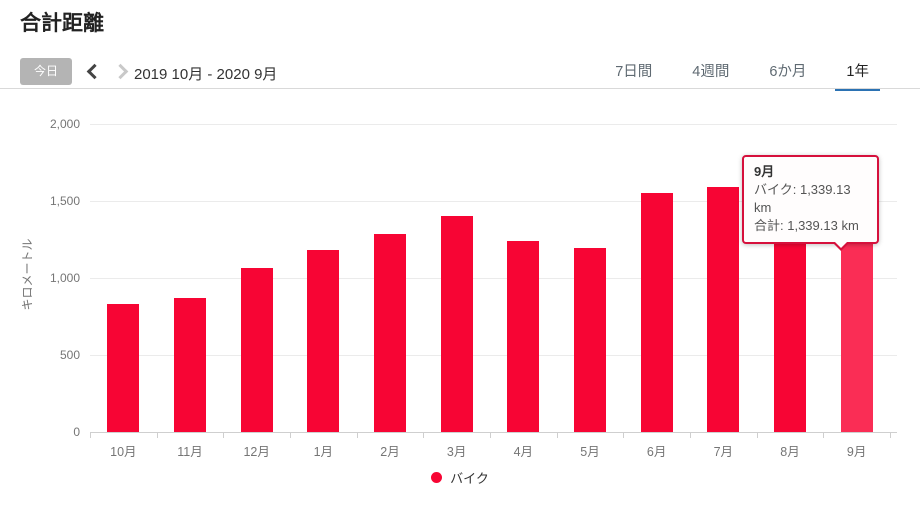 The image size is (920, 520). Describe the element at coordinates (64, 278) in the screenshot. I see `y-axis-label: 1,000` at that location.